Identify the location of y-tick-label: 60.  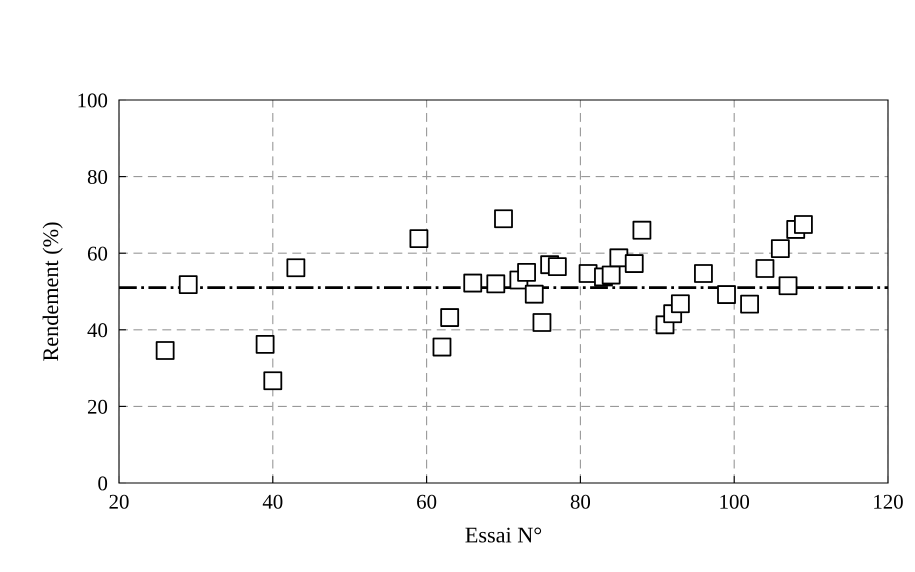
(98, 253).